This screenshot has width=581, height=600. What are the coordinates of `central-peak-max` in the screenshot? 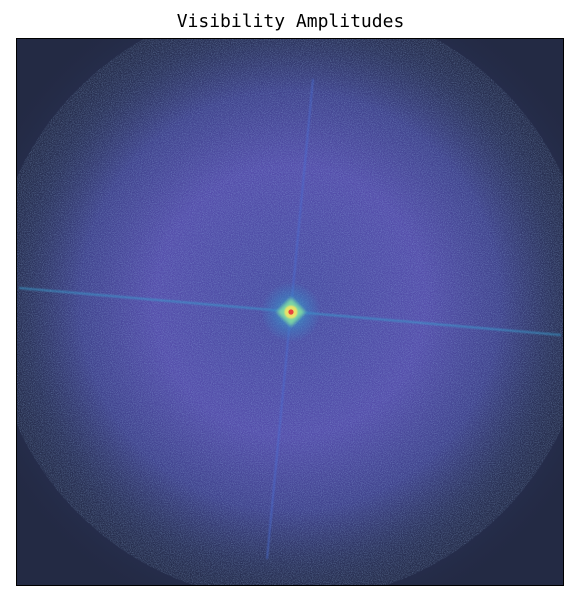 It's located at (291, 312).